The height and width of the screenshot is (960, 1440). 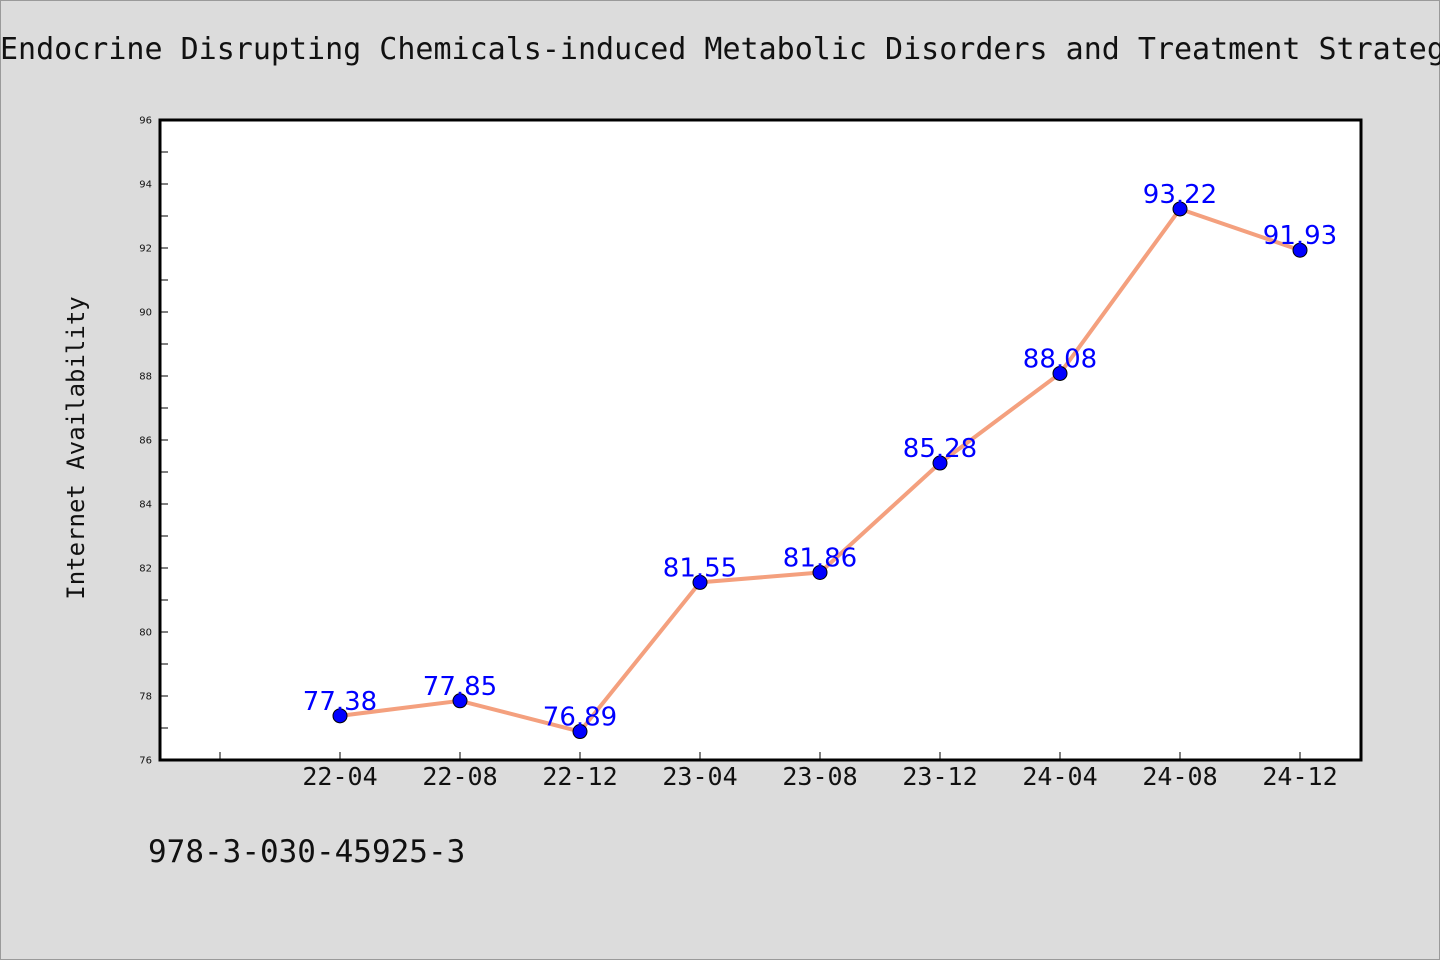 I want to click on data-label: 93.22, so click(x=1180, y=195).